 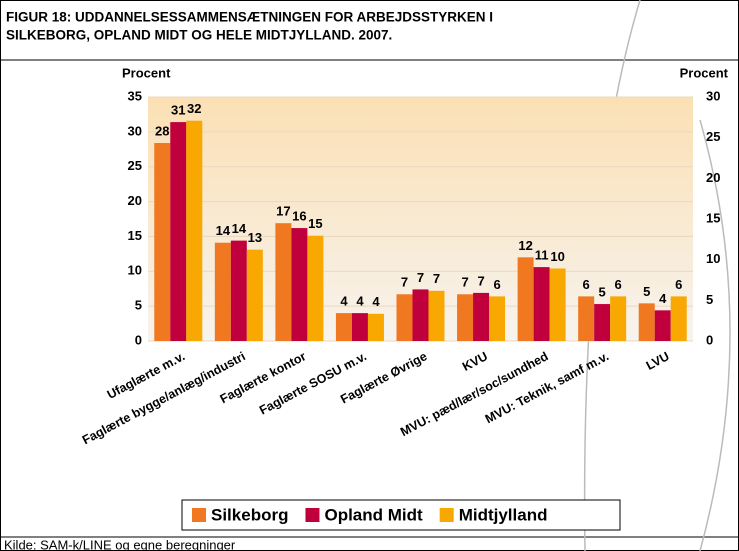 What do you see at coordinates (162, 130) in the screenshot?
I see `value-label: 28` at bounding box center [162, 130].